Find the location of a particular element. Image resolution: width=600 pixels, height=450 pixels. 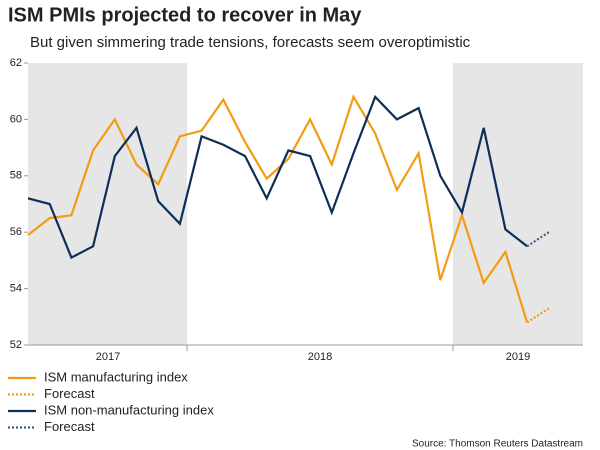

source: Source: Thomson Reuters Datastream is located at coordinates (497, 444).